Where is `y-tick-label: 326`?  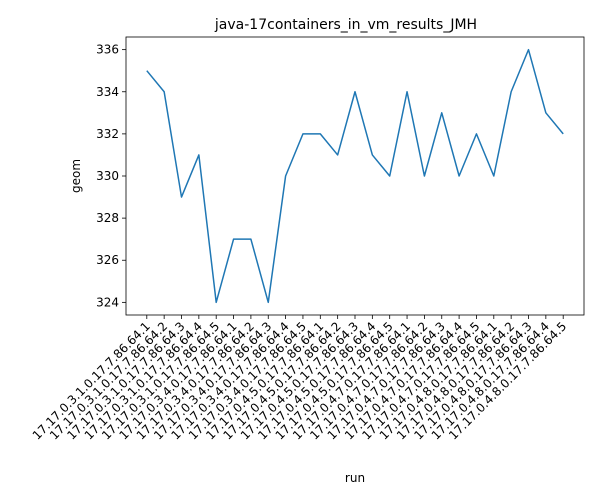
y-tick-label: 326 is located at coordinates (107, 260).